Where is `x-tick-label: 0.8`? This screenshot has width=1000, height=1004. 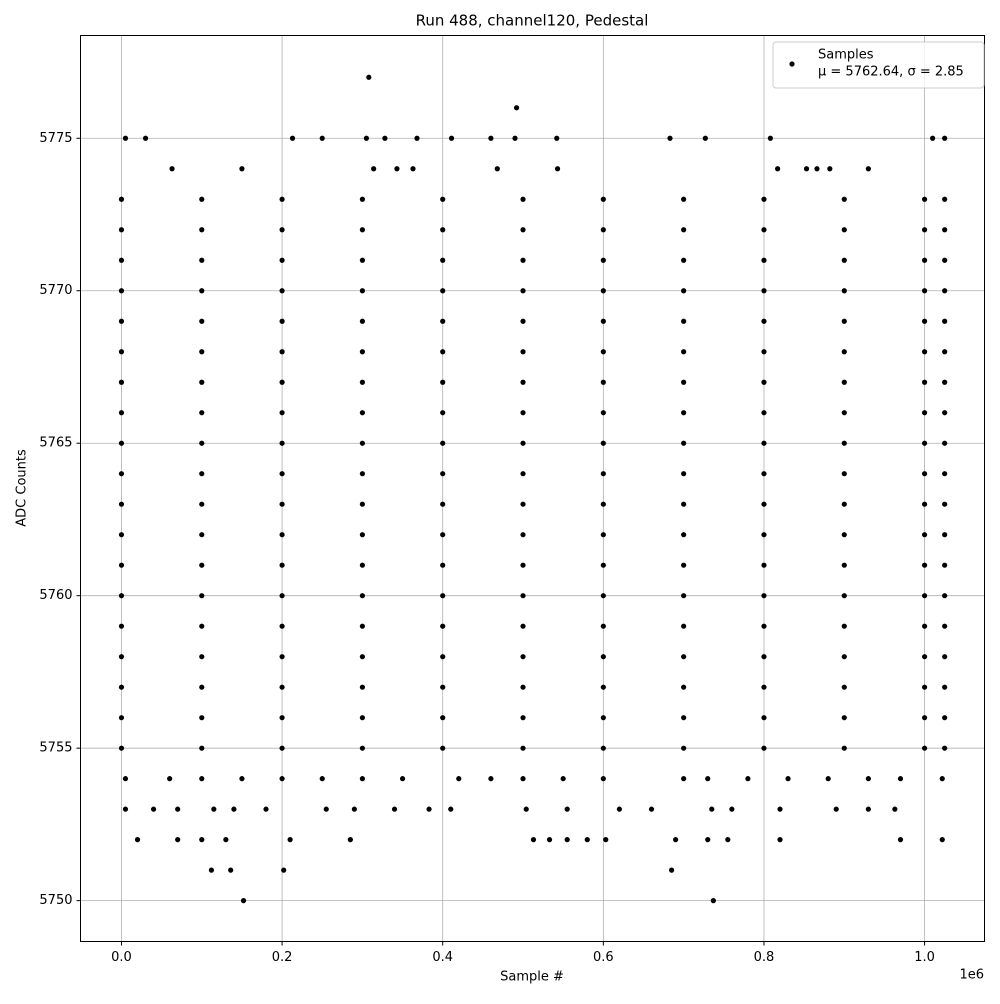 x-tick-label: 0.8 is located at coordinates (764, 957).